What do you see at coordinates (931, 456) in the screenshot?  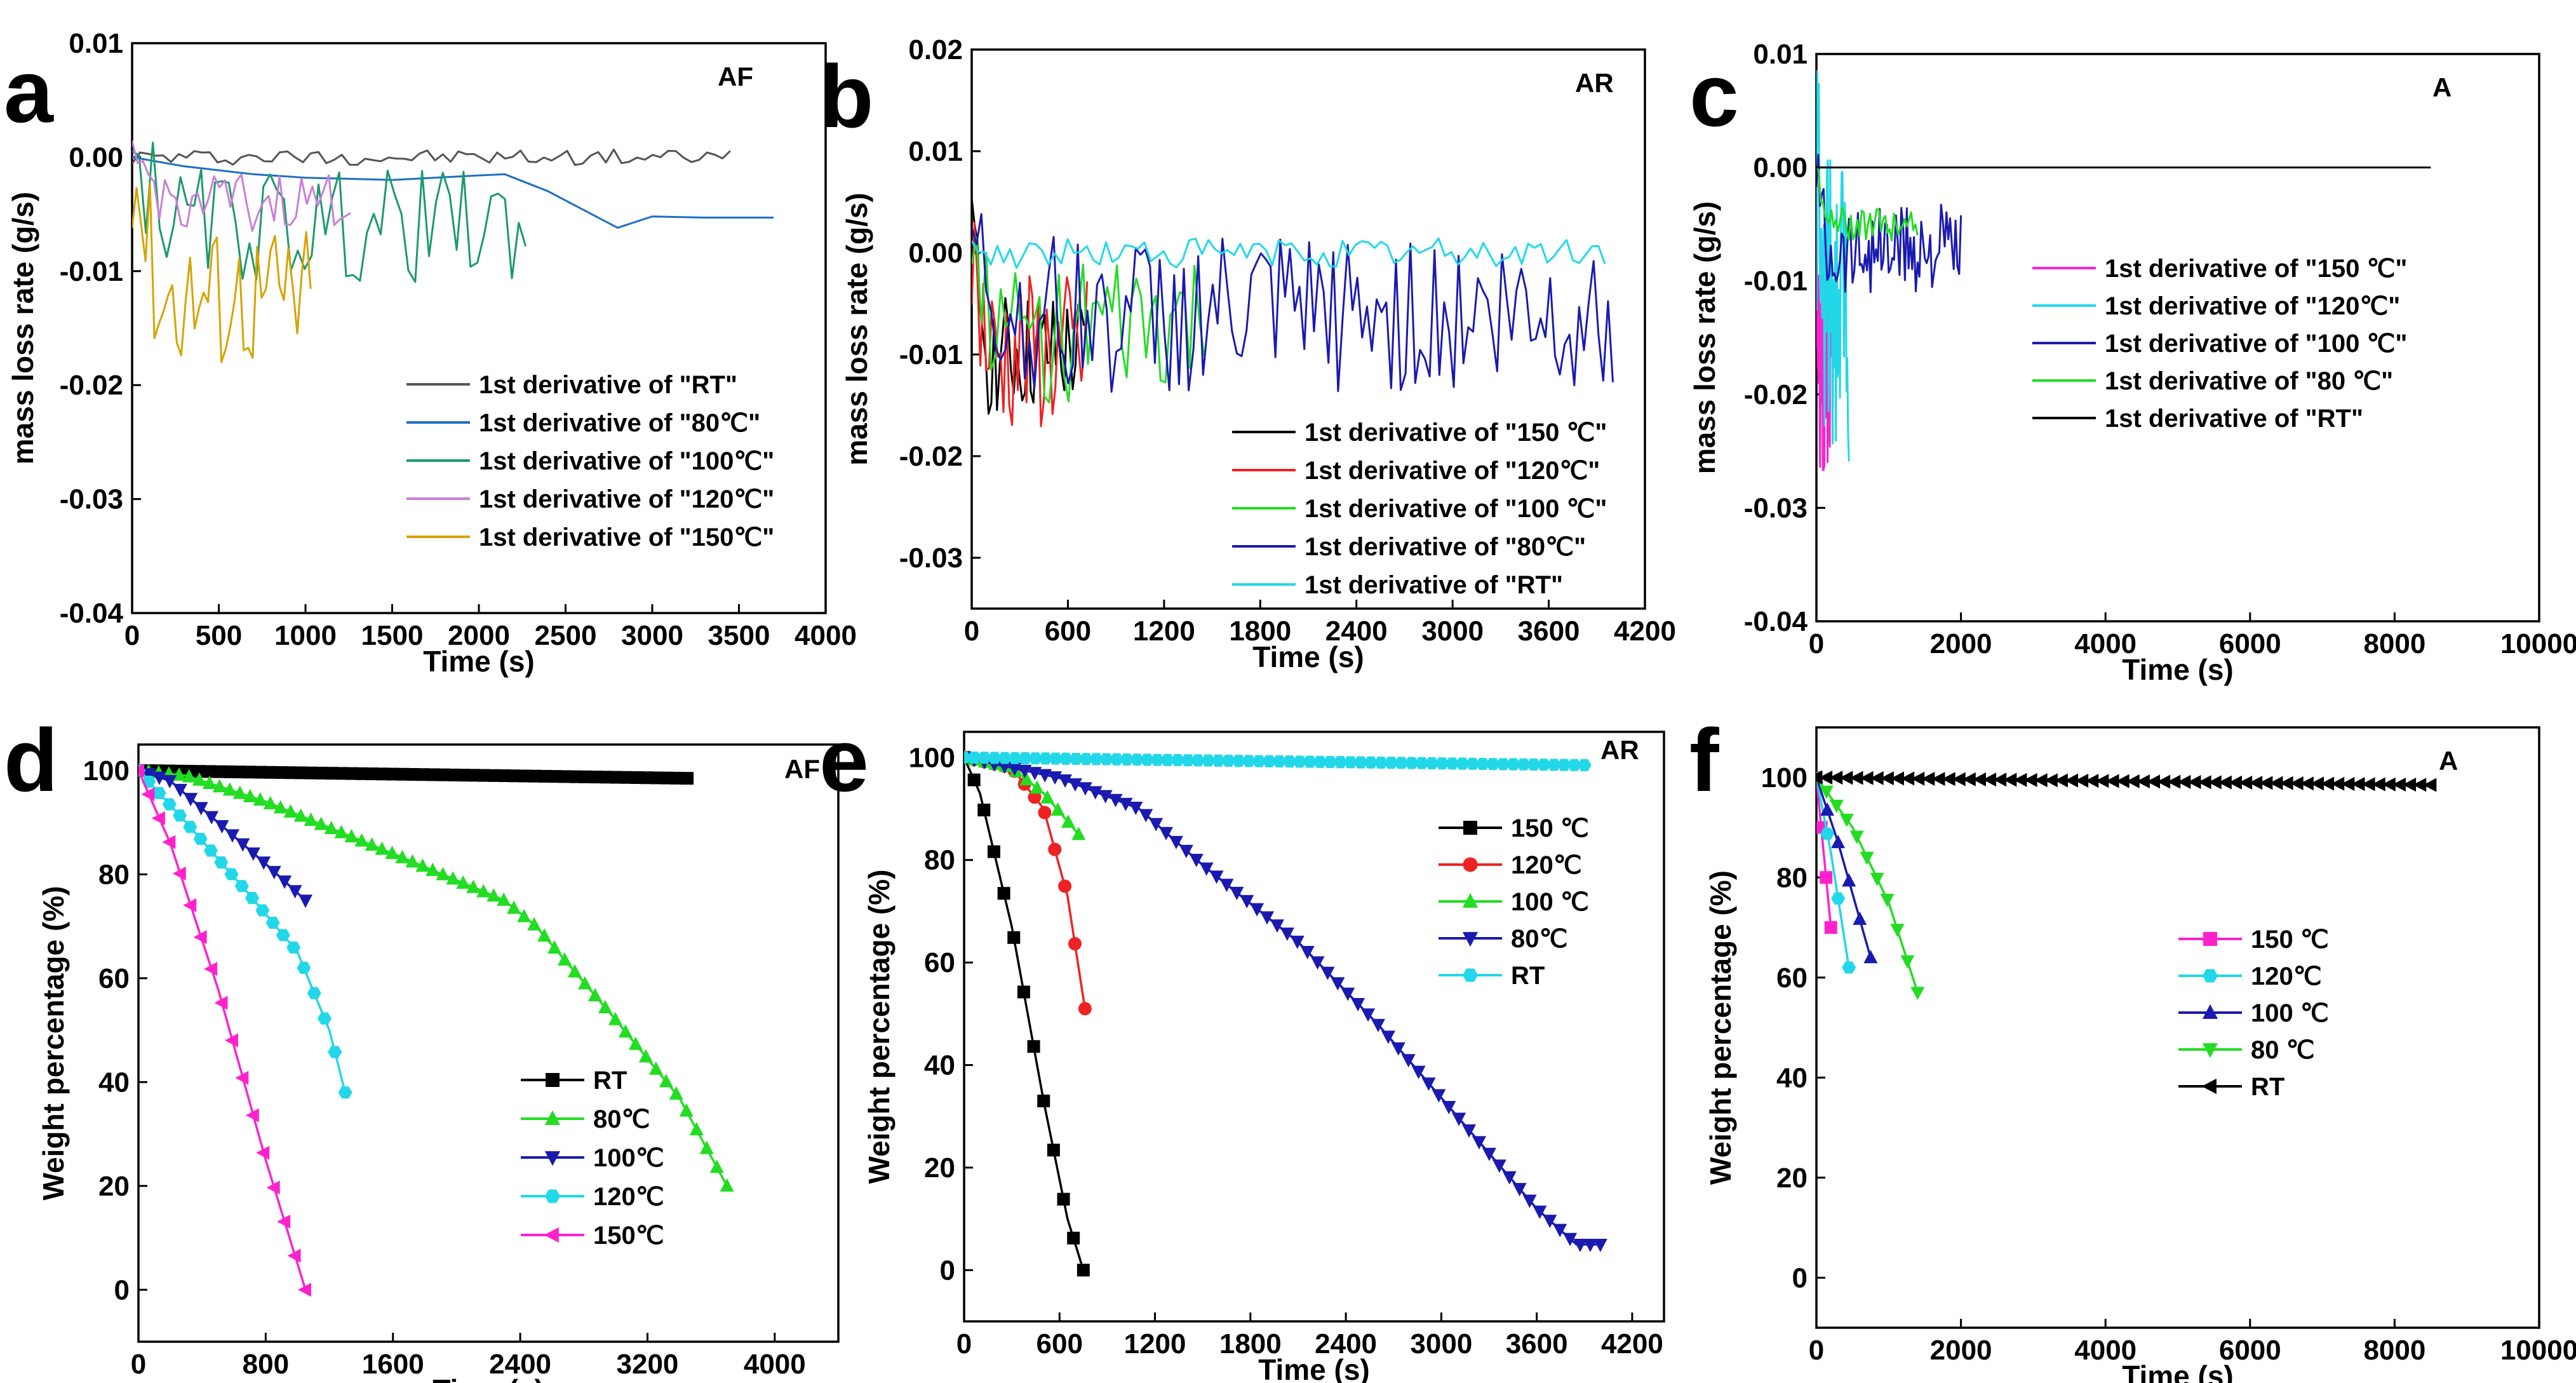 I see `y-tick-label: -0.02` at bounding box center [931, 456].